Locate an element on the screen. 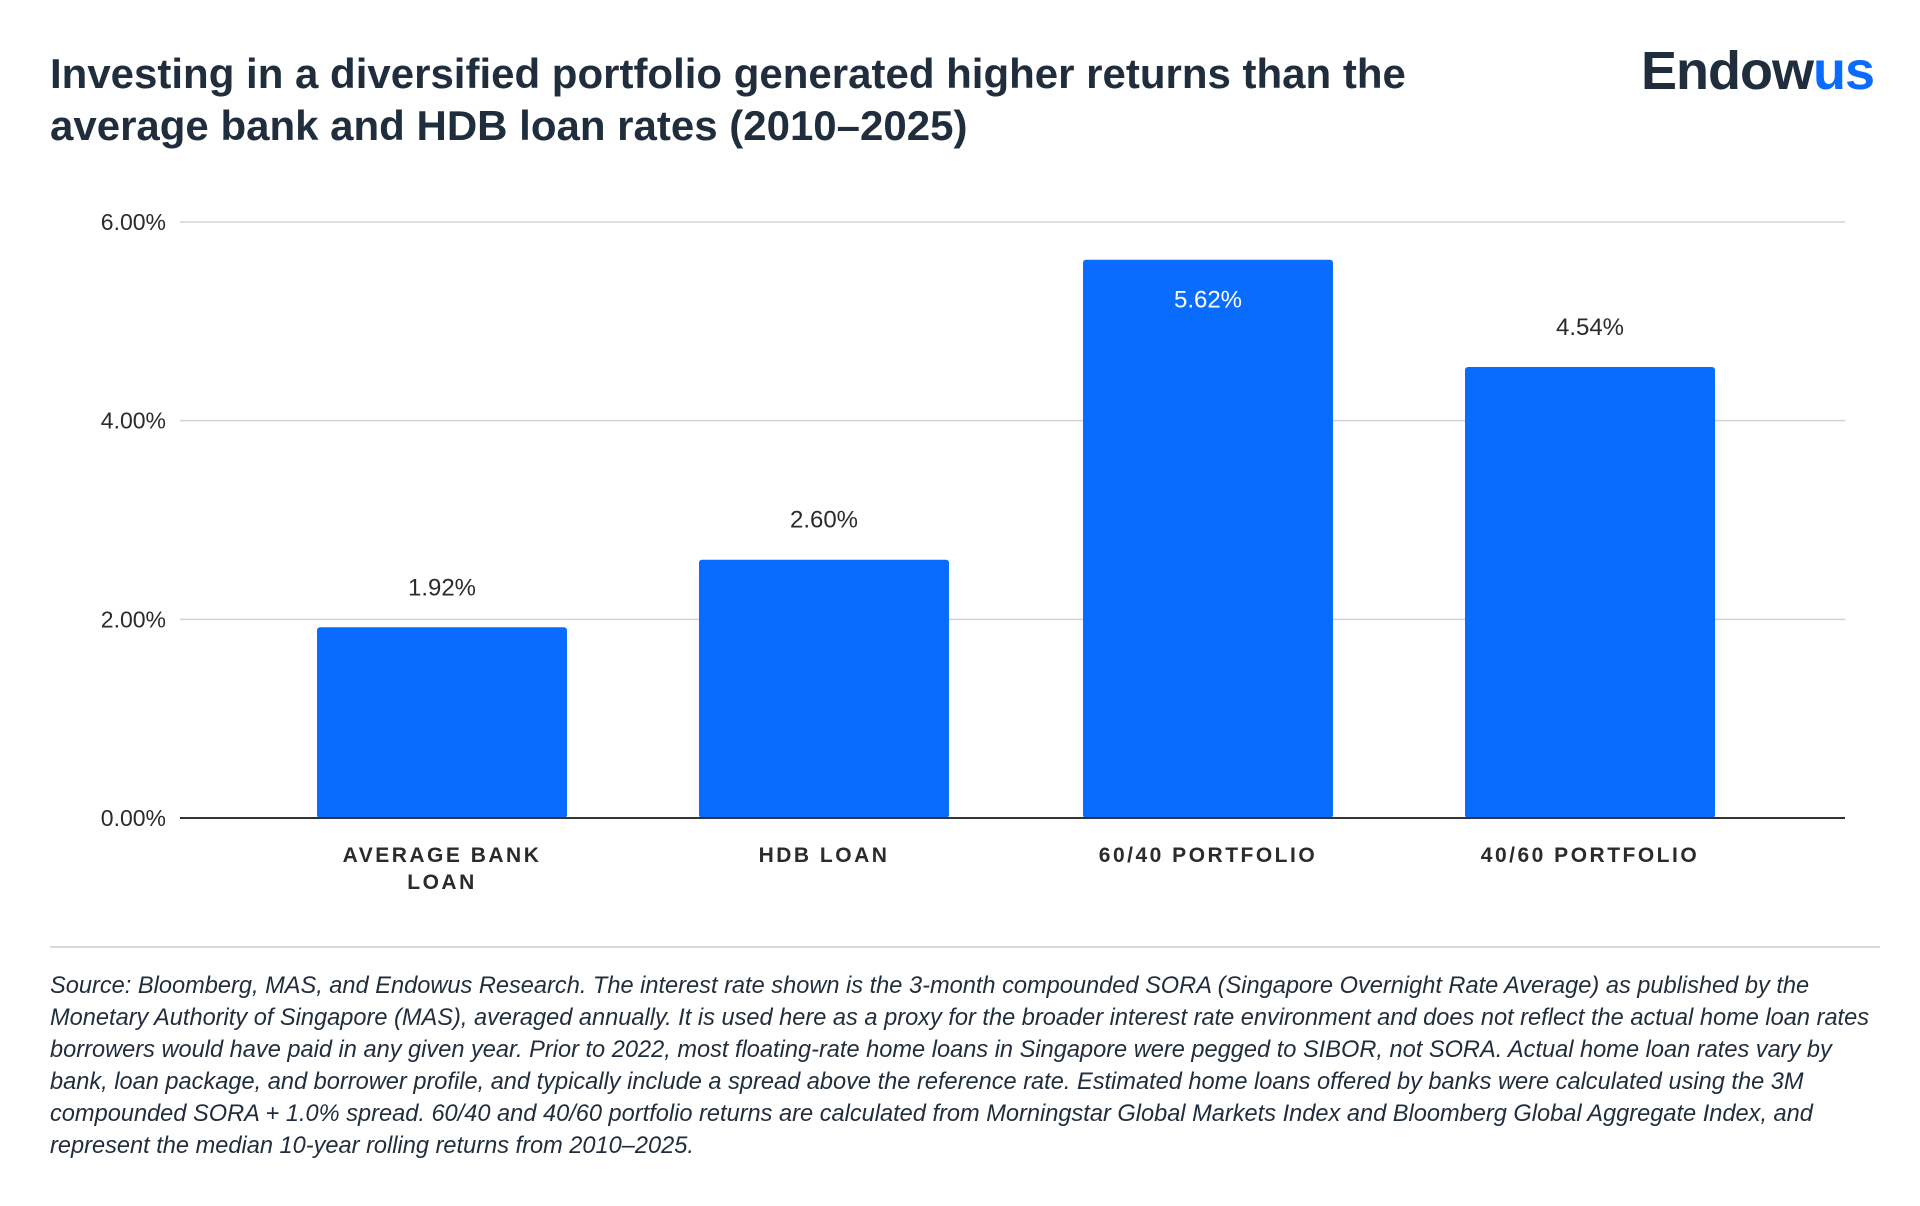  y-tick-label: 6.00% is located at coordinates (133, 222).